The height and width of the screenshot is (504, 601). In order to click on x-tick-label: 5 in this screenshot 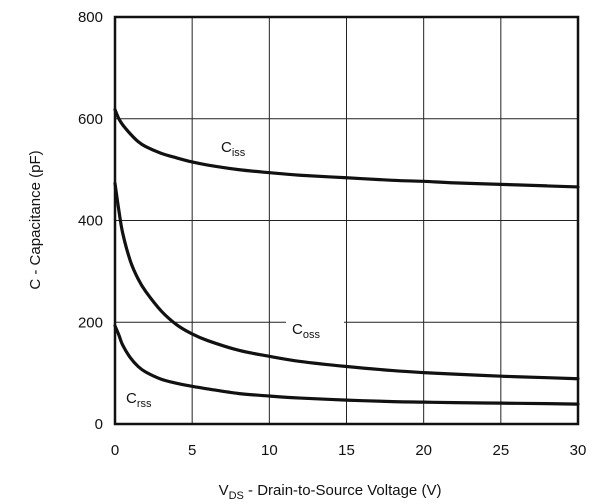, I will do `click(192, 450)`.